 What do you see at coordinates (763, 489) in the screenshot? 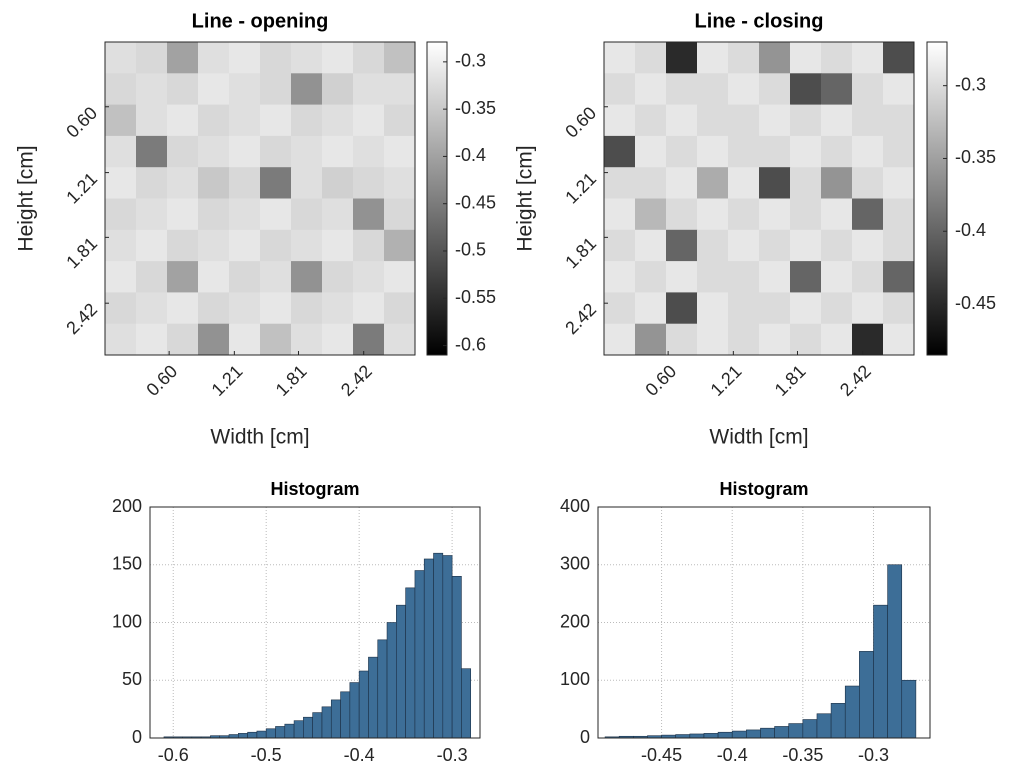
I see `chart-title: Histogram` at bounding box center [763, 489].